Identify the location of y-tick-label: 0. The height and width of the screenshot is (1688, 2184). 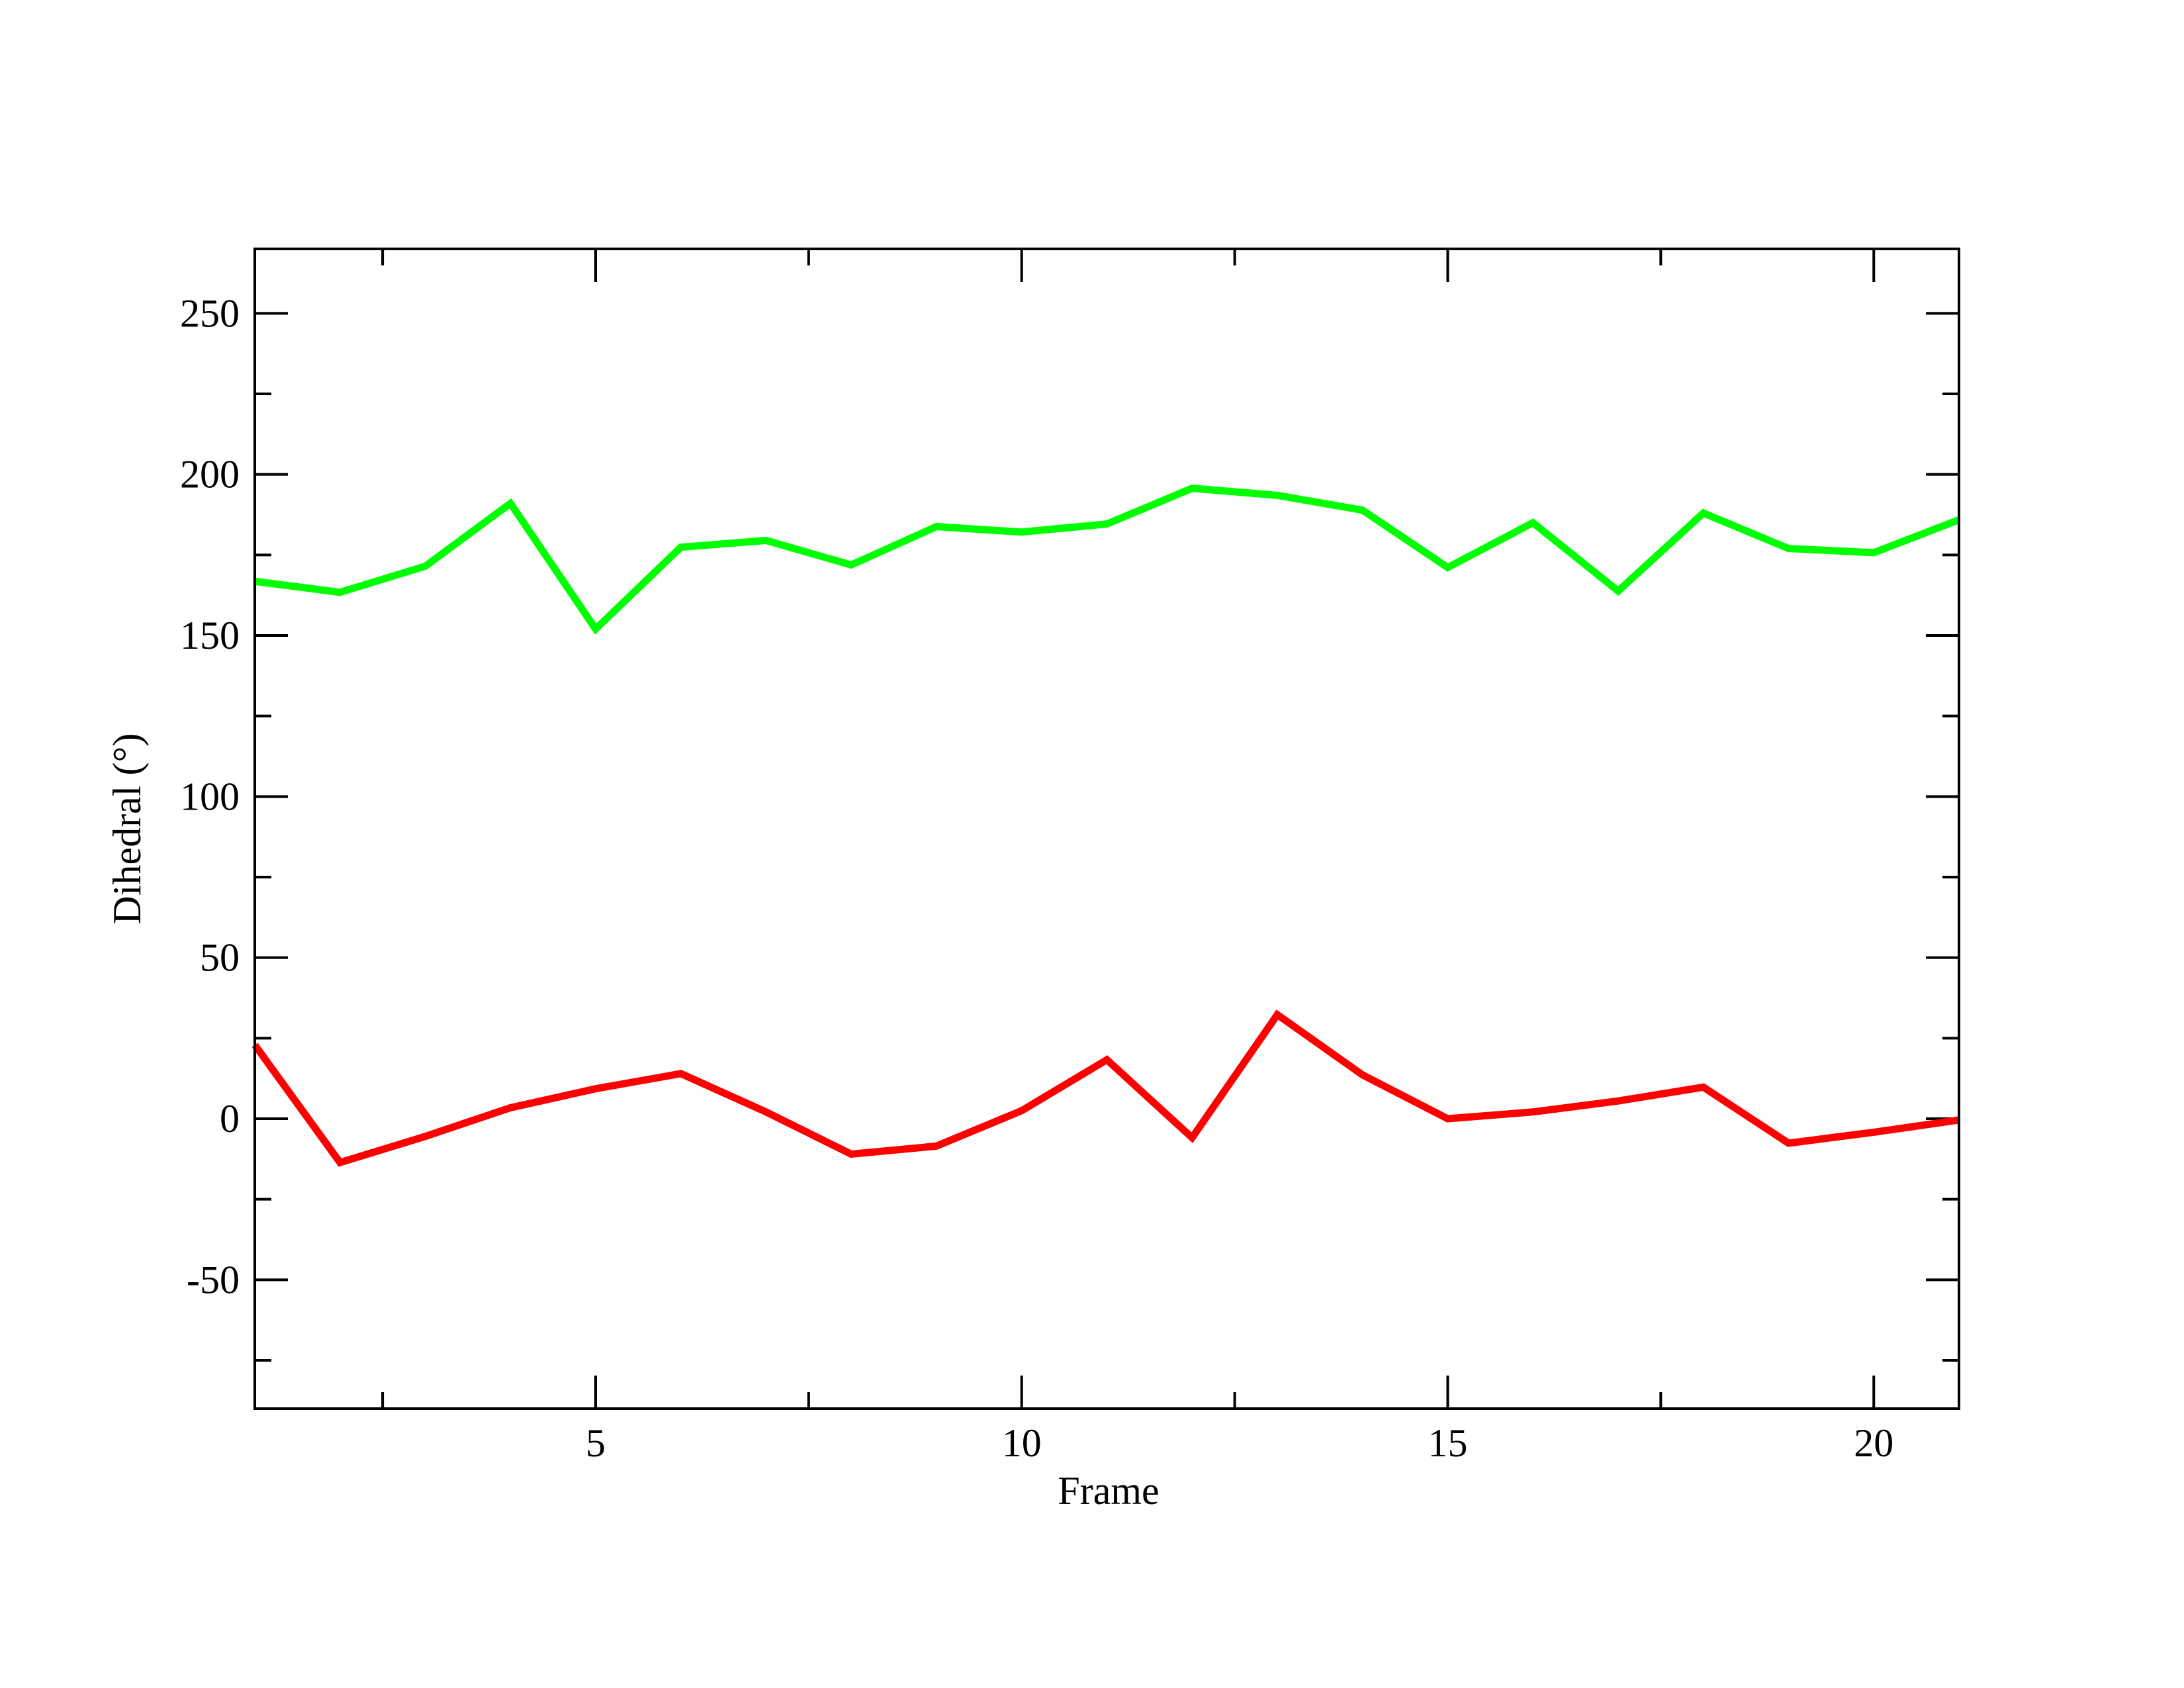
(230, 1119).